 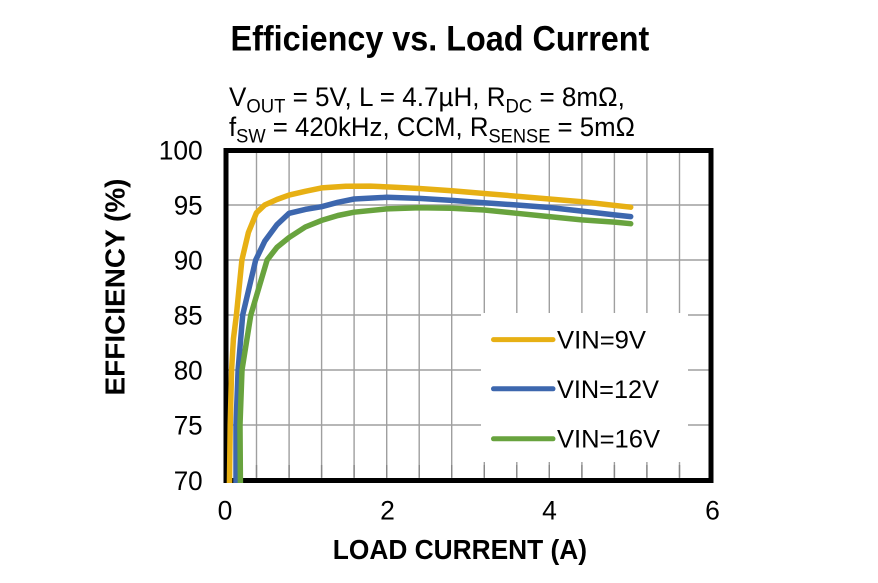 I want to click on svg-text: LOAD CURRENT (A), so click(x=460, y=549).